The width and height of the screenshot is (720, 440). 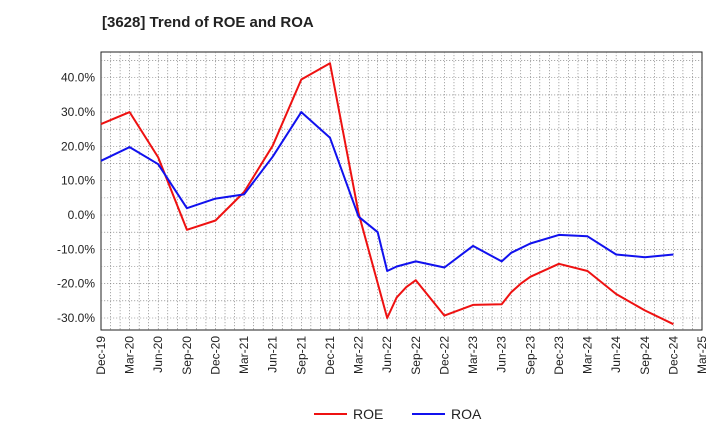 I want to click on x-tick-label: Mar-25, so click(x=702, y=355).